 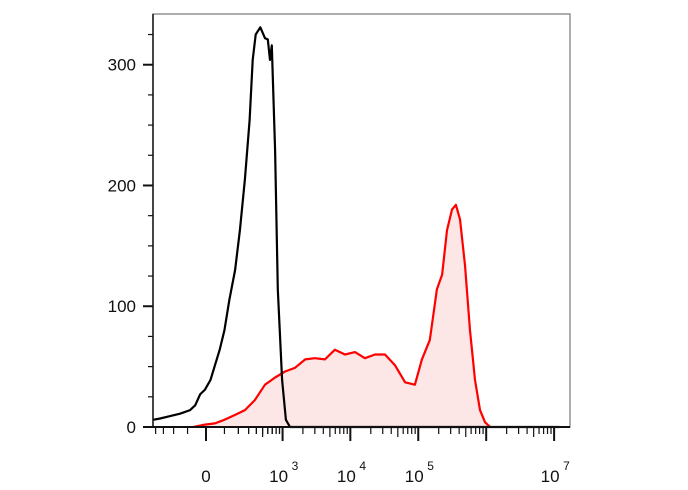 I want to click on x-tick-label: 10⁴, so click(x=351, y=472).